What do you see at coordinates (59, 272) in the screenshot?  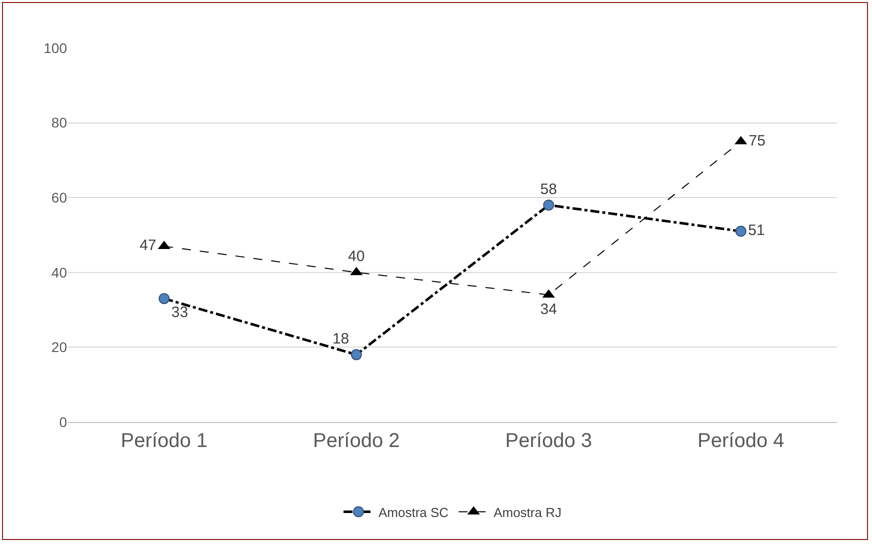 I see `y-tick-label: 40` at bounding box center [59, 272].